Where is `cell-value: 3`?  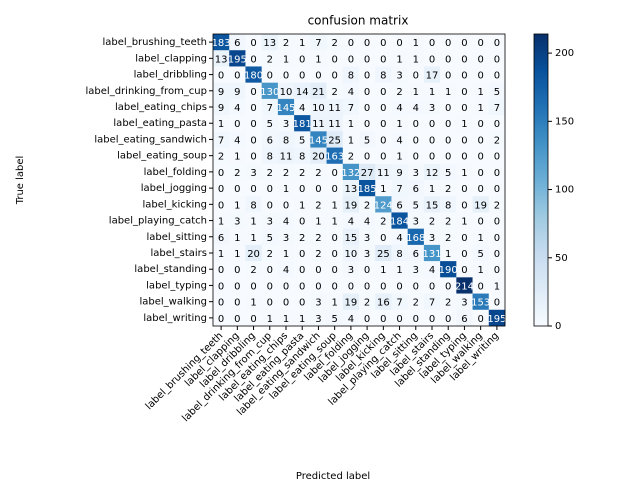 cell-value: 3 is located at coordinates (253, 173).